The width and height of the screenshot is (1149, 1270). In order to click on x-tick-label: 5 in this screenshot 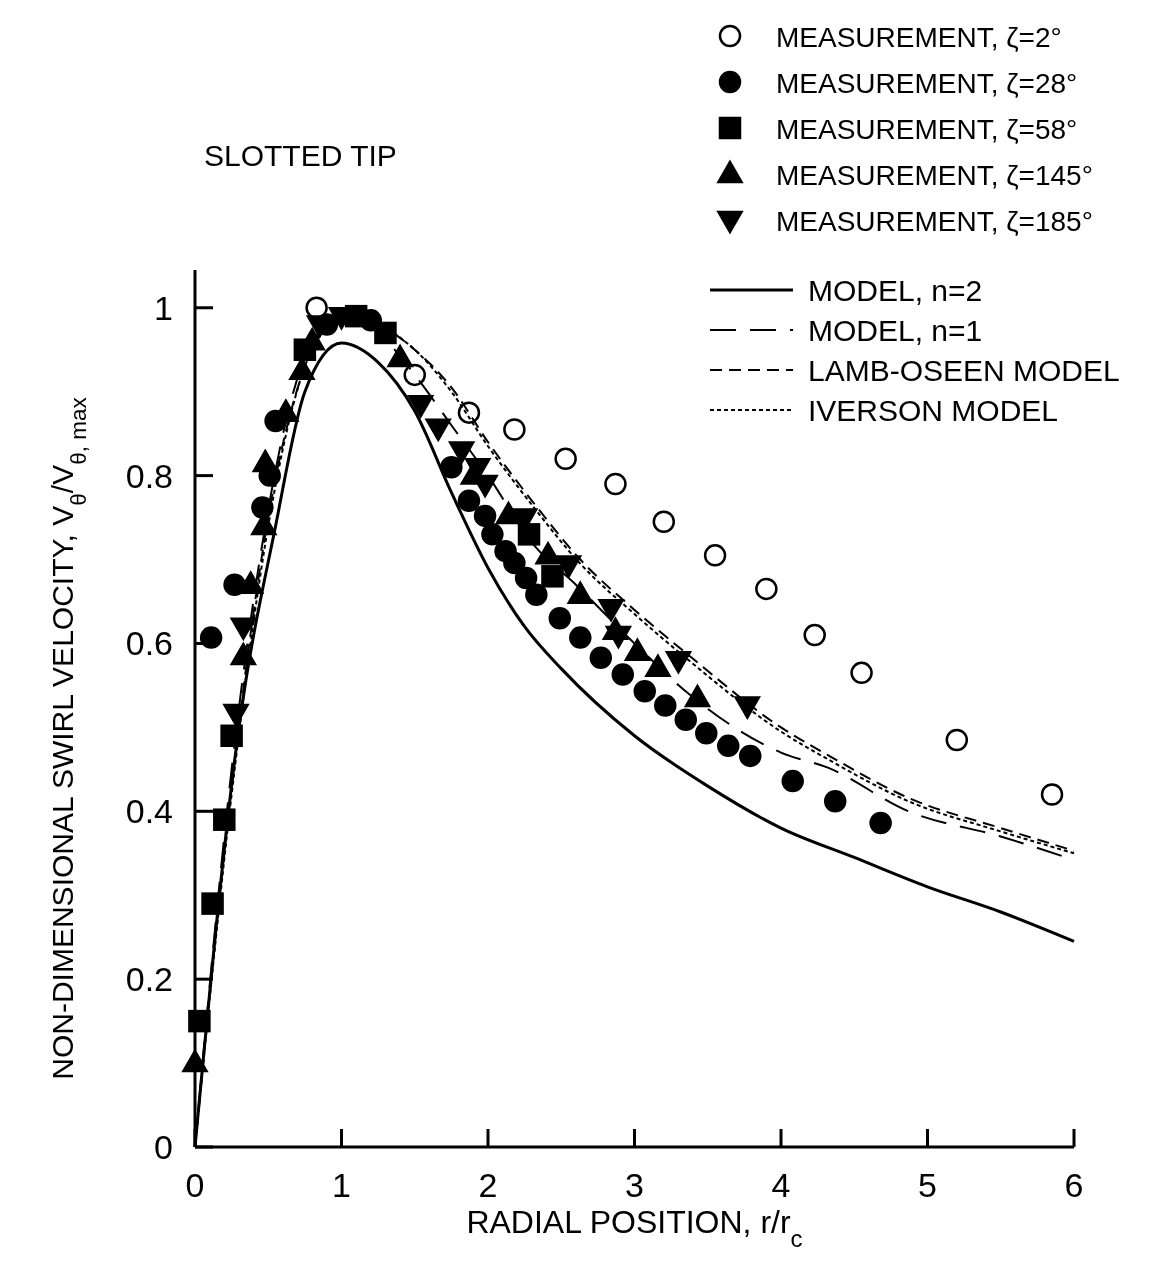, I will do `click(927, 1185)`.